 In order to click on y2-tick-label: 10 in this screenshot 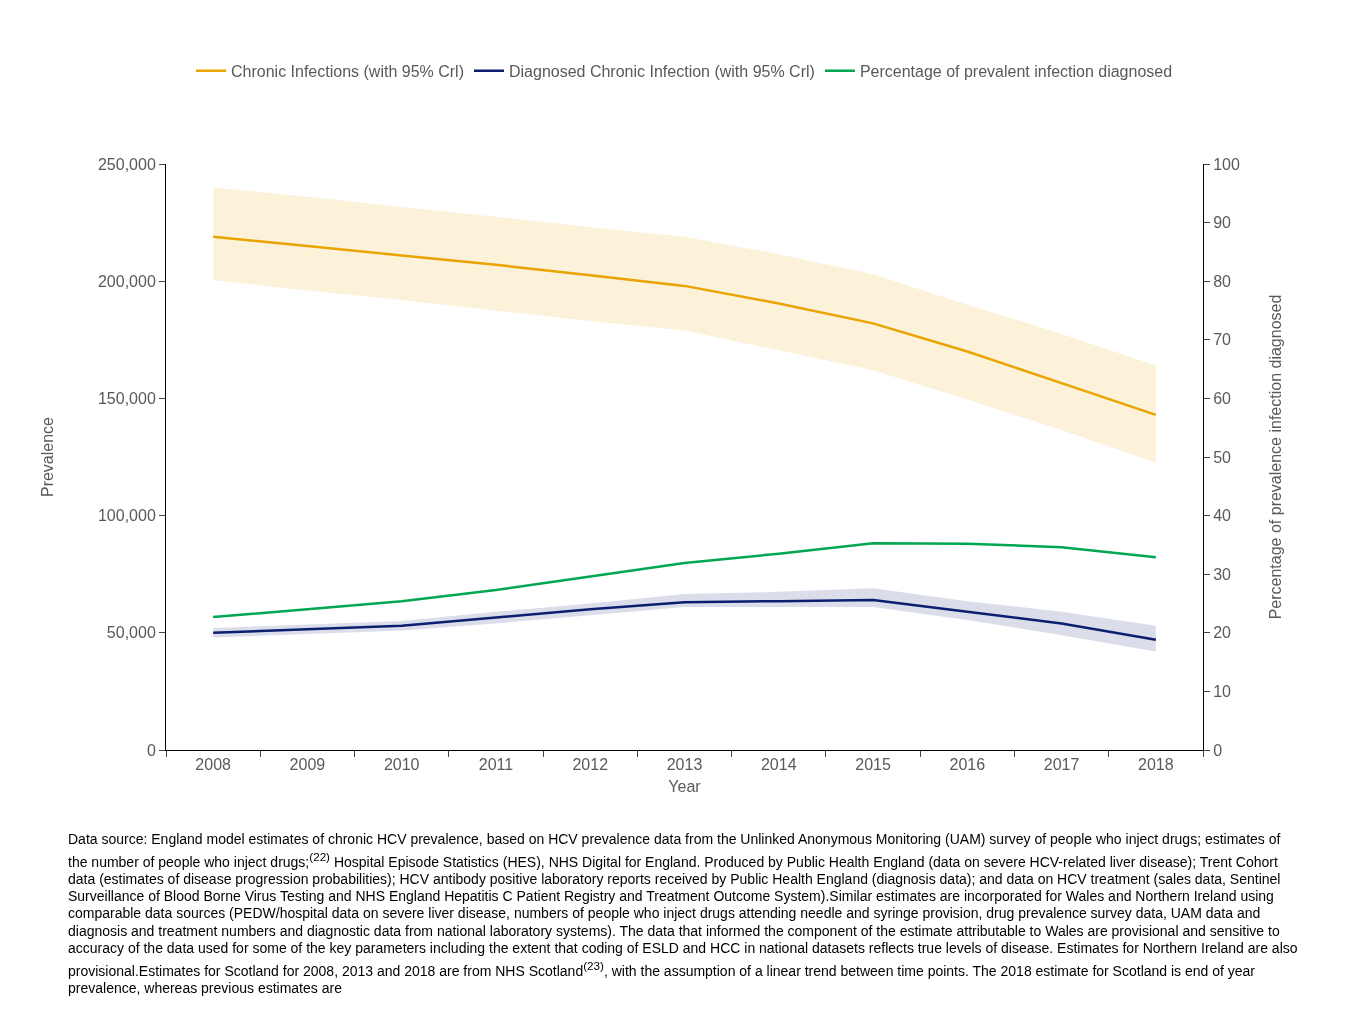, I will do `click(1222, 691)`.